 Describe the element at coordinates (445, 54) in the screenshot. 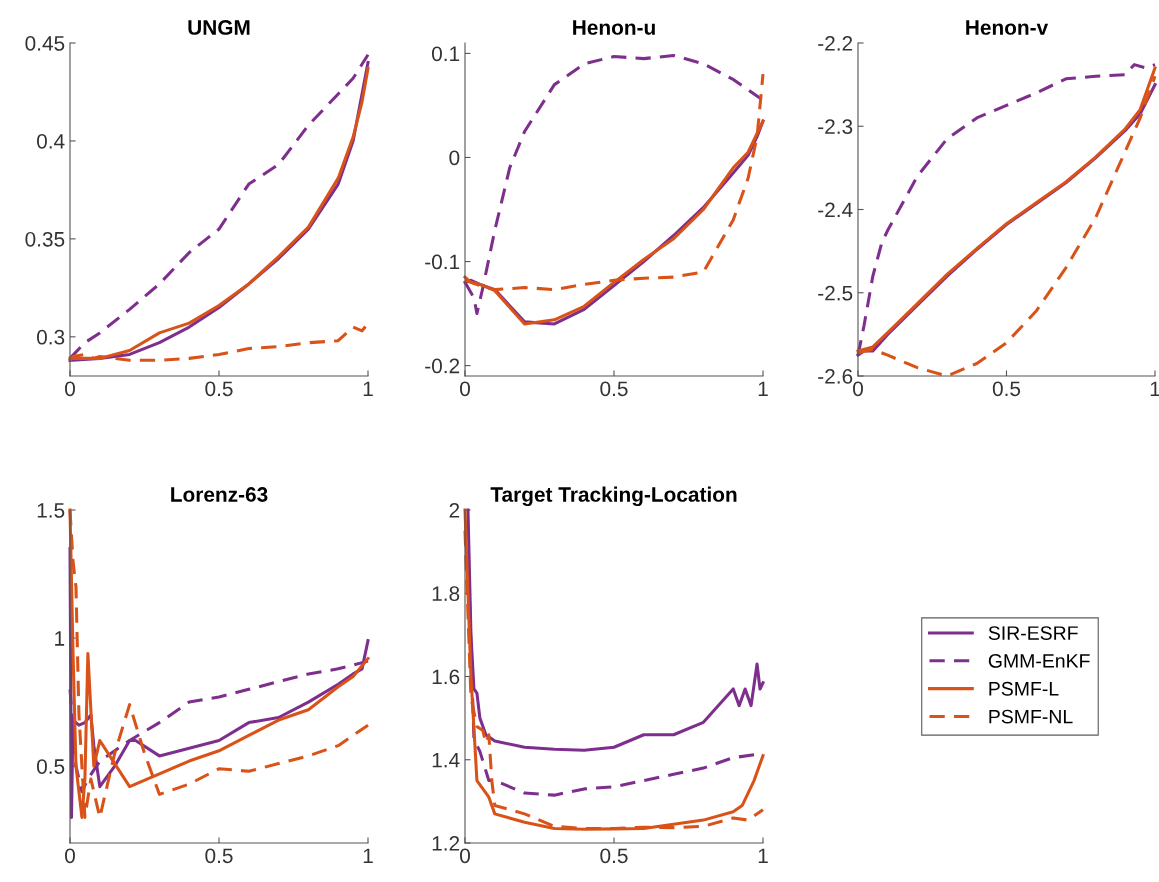

I see `y-tick-label: 0.1` at that location.